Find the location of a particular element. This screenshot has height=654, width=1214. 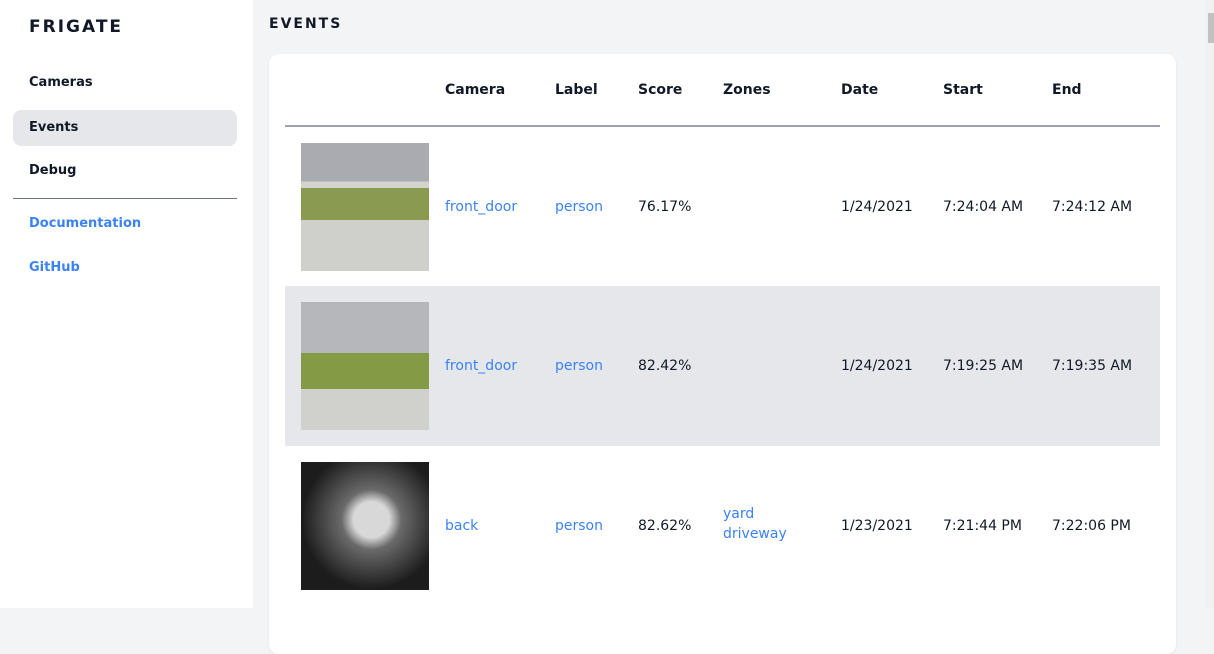

sidebar-item-debug: Debug is located at coordinates (53, 170).